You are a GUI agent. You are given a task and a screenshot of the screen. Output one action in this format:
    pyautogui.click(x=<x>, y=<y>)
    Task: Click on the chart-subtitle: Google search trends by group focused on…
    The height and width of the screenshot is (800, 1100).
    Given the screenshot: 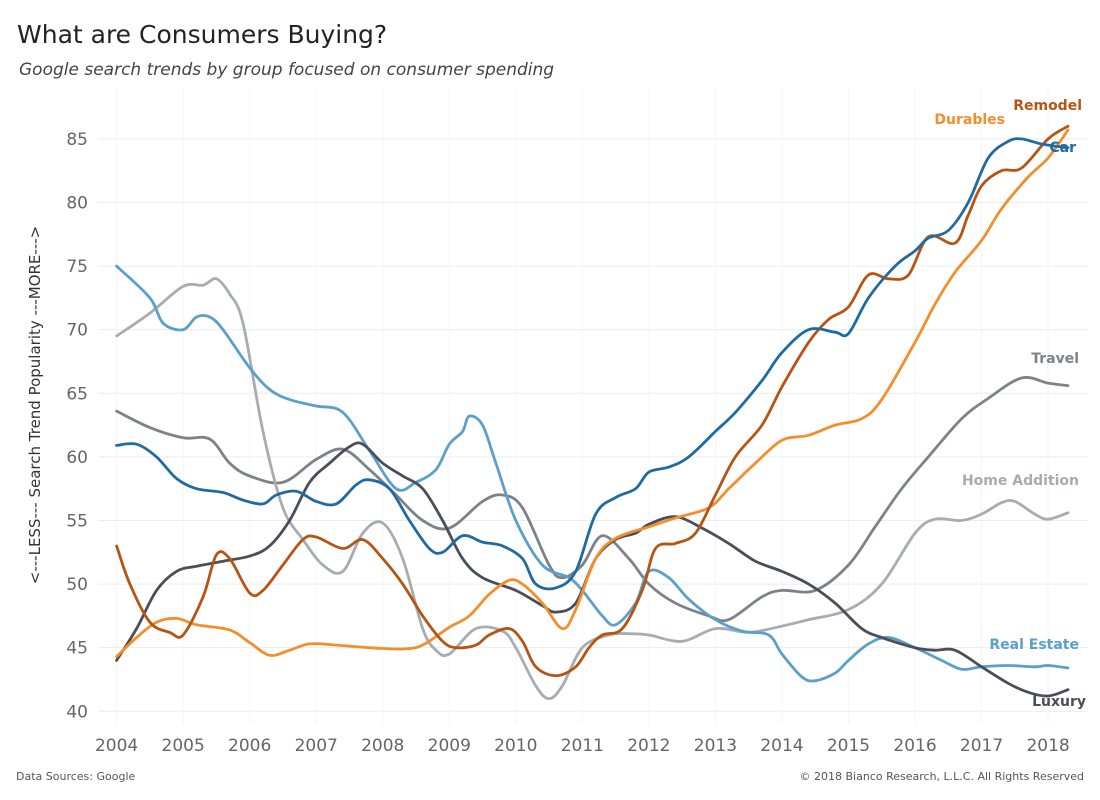 What is the action you would take?
    pyautogui.click(x=287, y=70)
    